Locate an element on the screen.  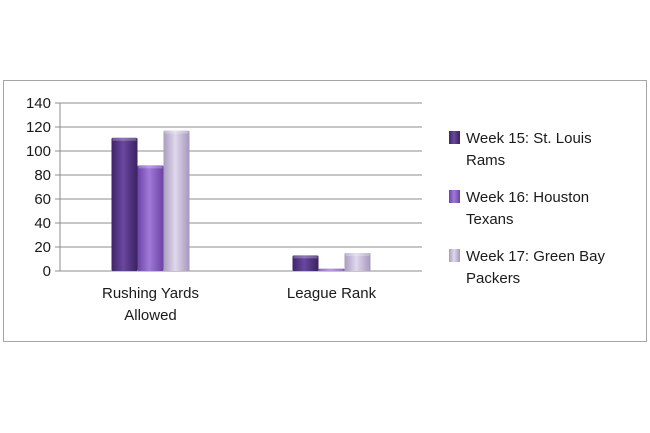
category-labels: Rushing Yards Allowed League Rank is located at coordinates (239, 304).